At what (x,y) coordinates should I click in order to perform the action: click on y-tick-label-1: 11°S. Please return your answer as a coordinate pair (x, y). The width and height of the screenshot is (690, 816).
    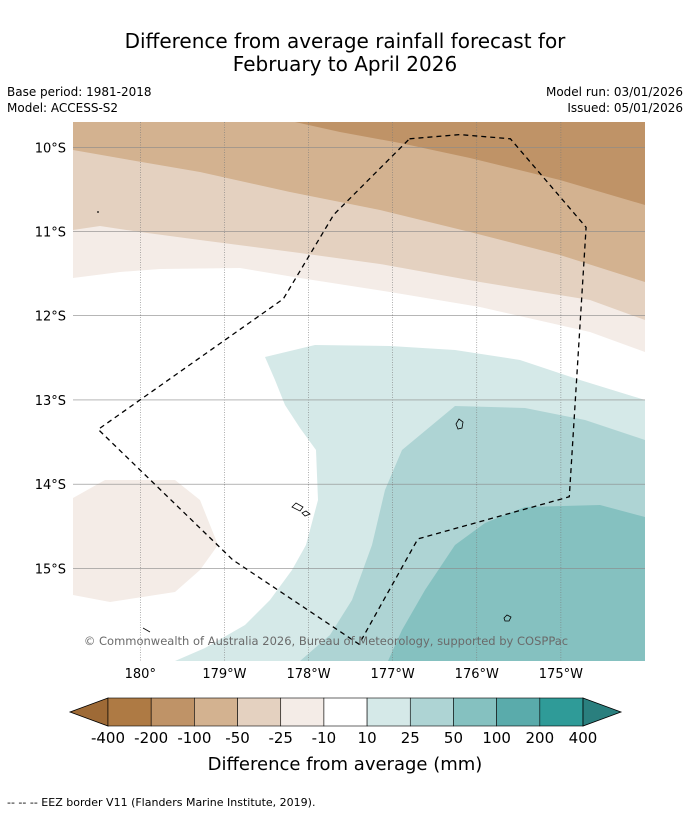
    Looking at the image, I should click on (50, 232).